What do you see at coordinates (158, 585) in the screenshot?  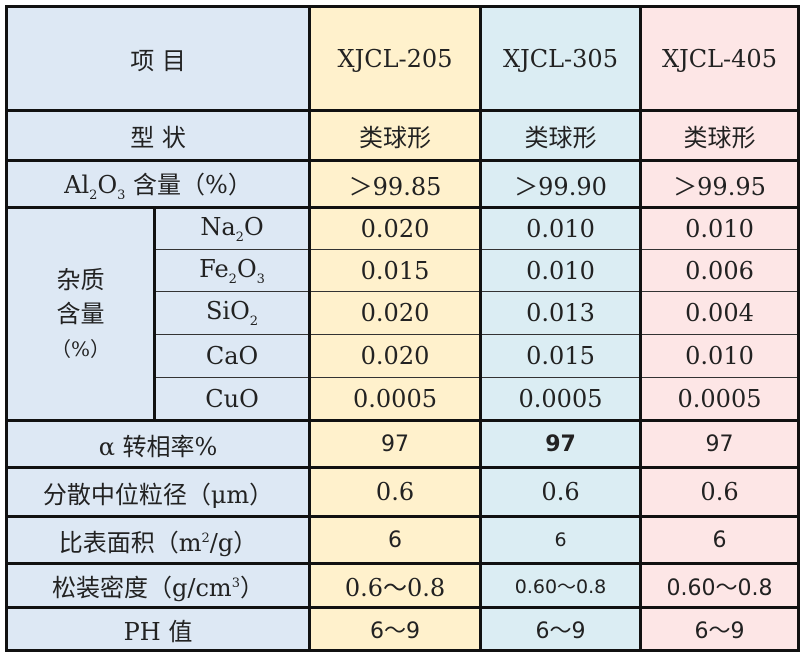 I see `density-label: 松装密度（g/cm3）` at bounding box center [158, 585].